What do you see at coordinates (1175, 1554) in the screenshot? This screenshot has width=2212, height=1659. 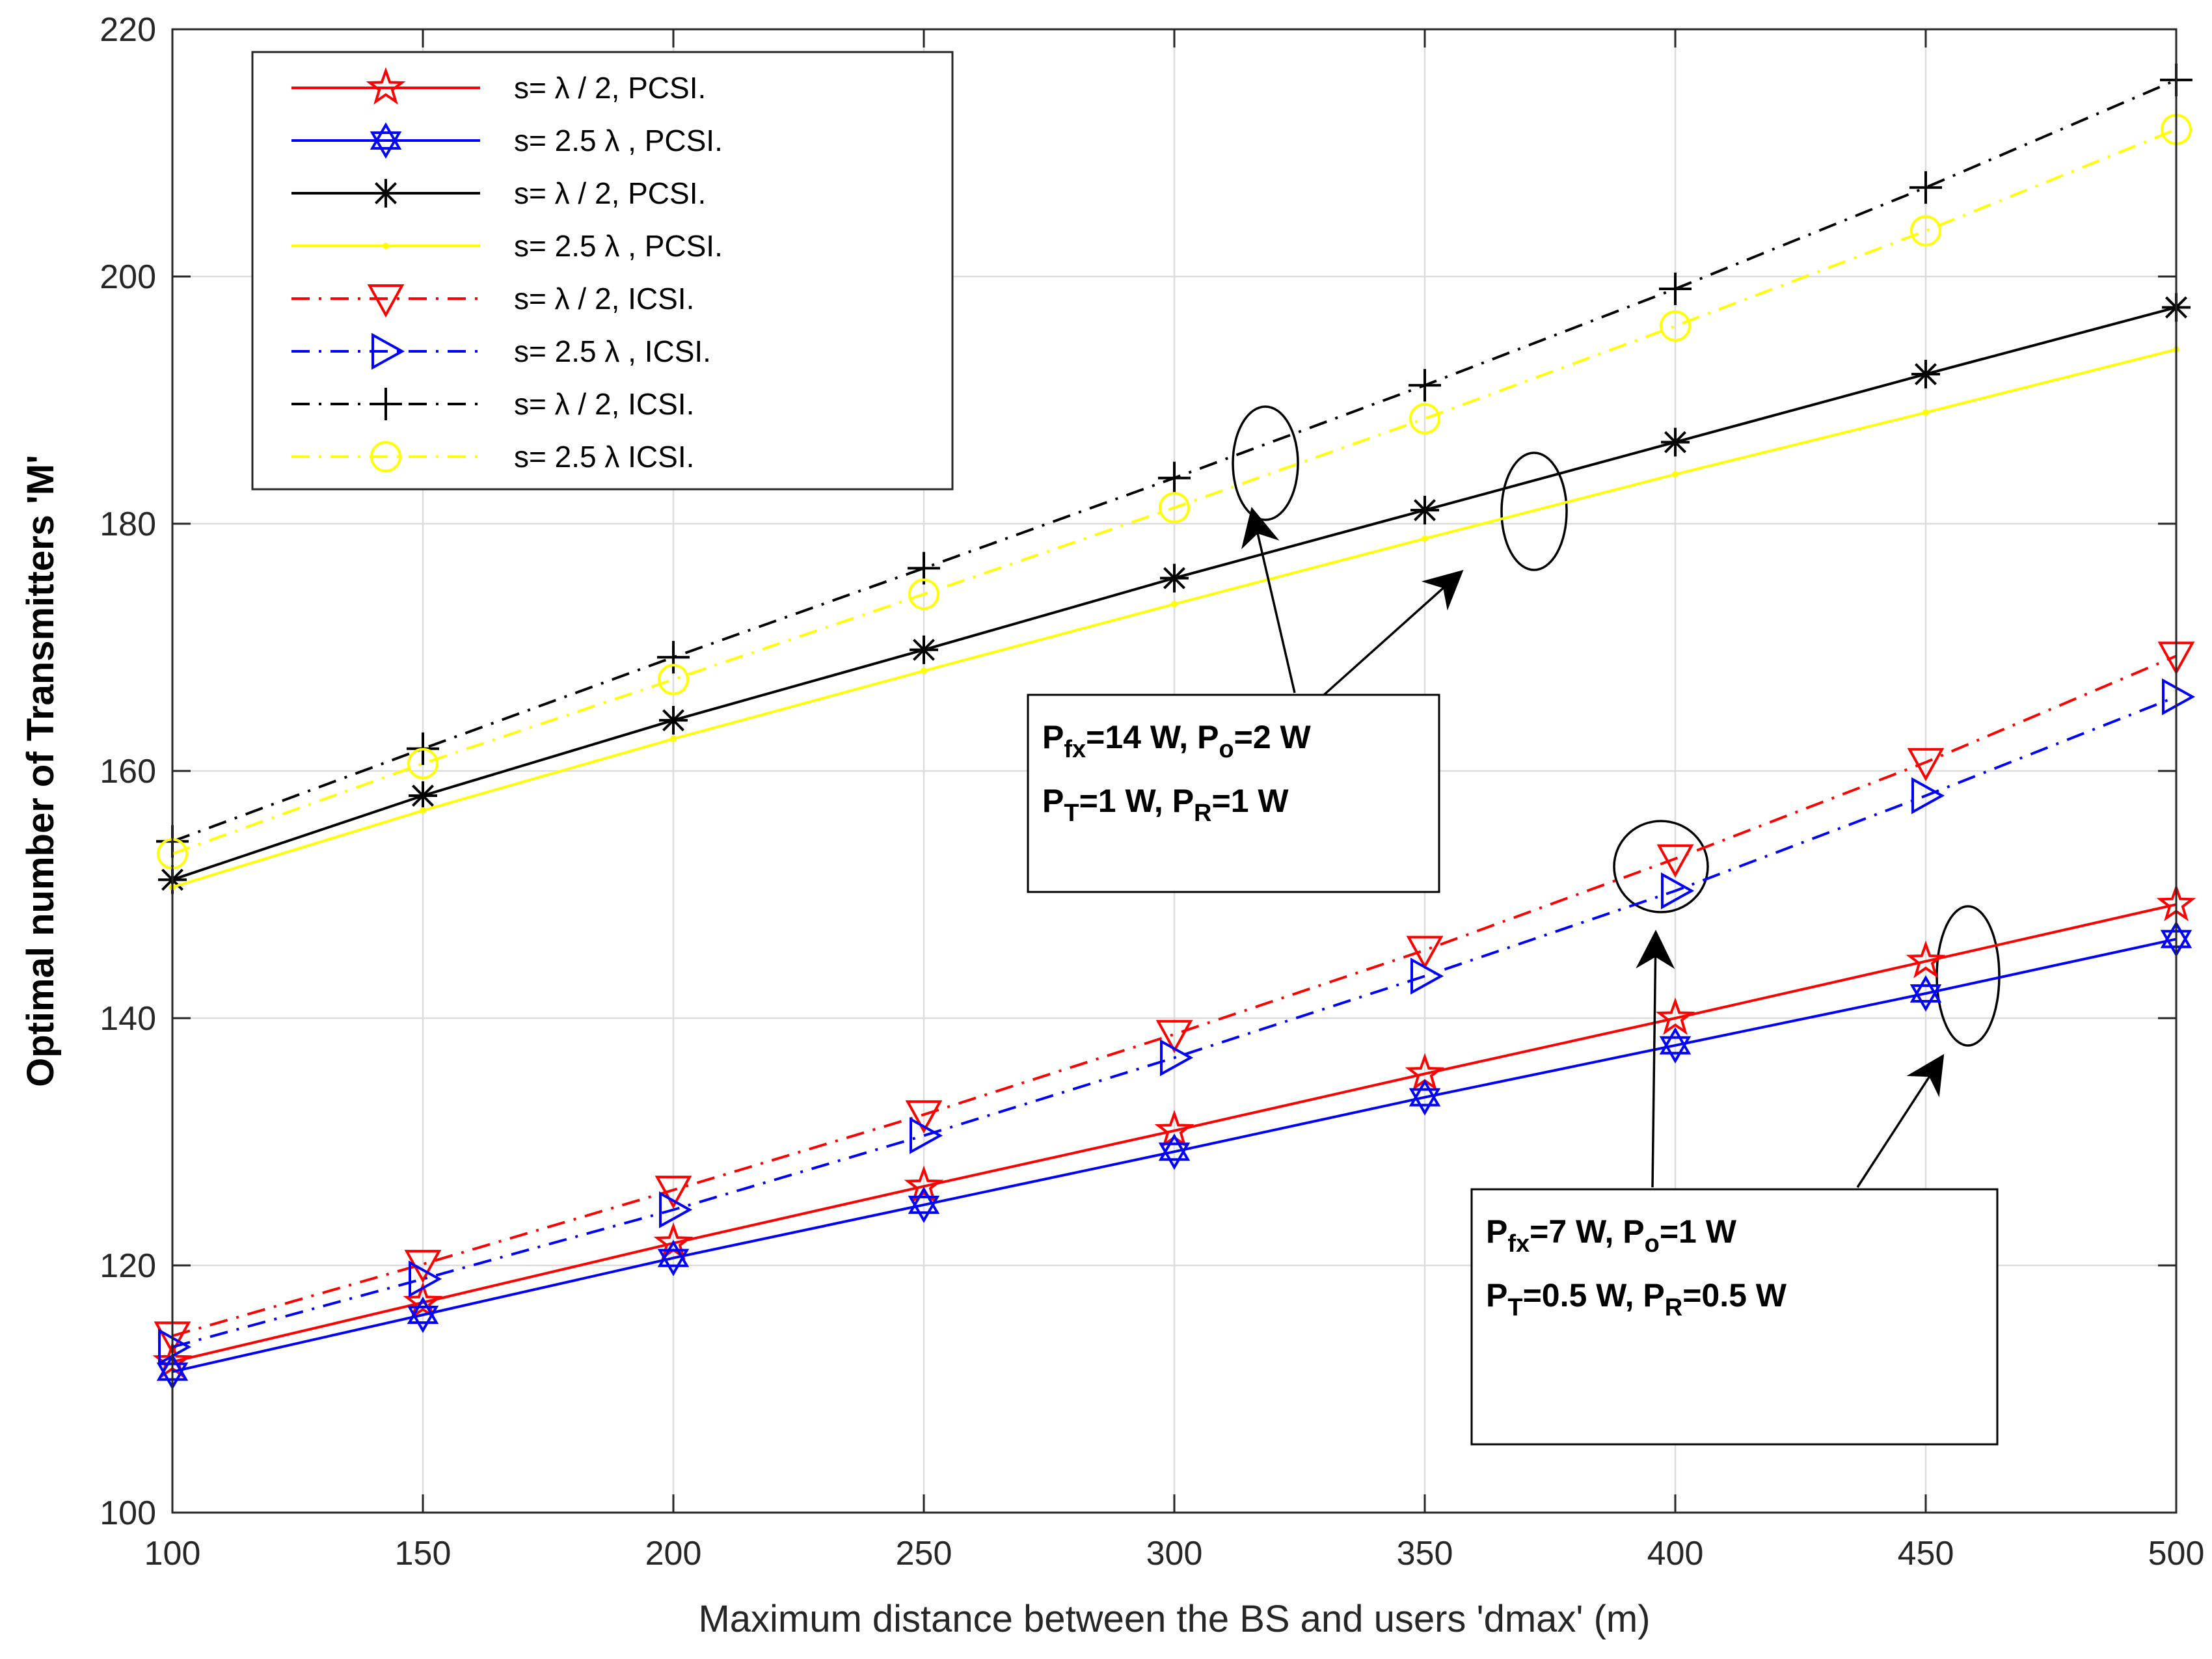 I see `x-tick-label: 300` at bounding box center [1175, 1554].